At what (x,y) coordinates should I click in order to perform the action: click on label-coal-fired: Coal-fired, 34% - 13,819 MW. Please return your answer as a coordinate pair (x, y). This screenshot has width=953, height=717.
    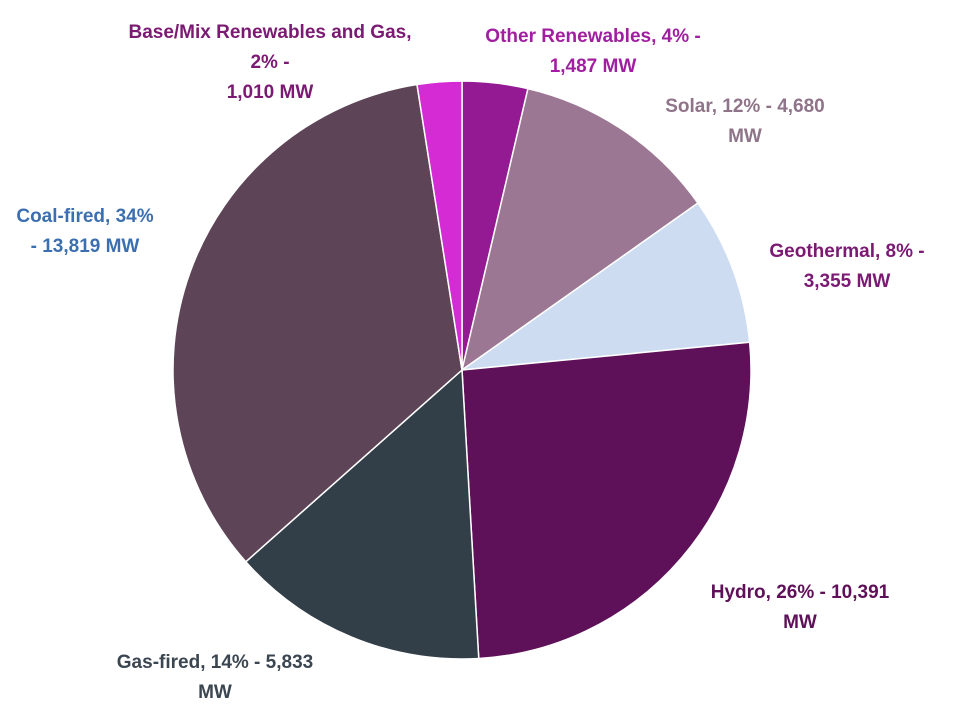
    Looking at the image, I should click on (85, 232).